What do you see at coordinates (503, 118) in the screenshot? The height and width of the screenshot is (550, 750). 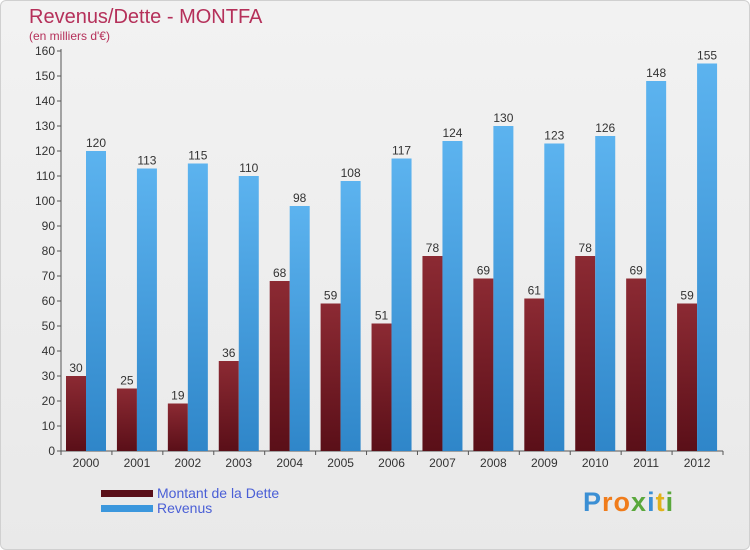 I see `data-label-revenue: 130` at bounding box center [503, 118].